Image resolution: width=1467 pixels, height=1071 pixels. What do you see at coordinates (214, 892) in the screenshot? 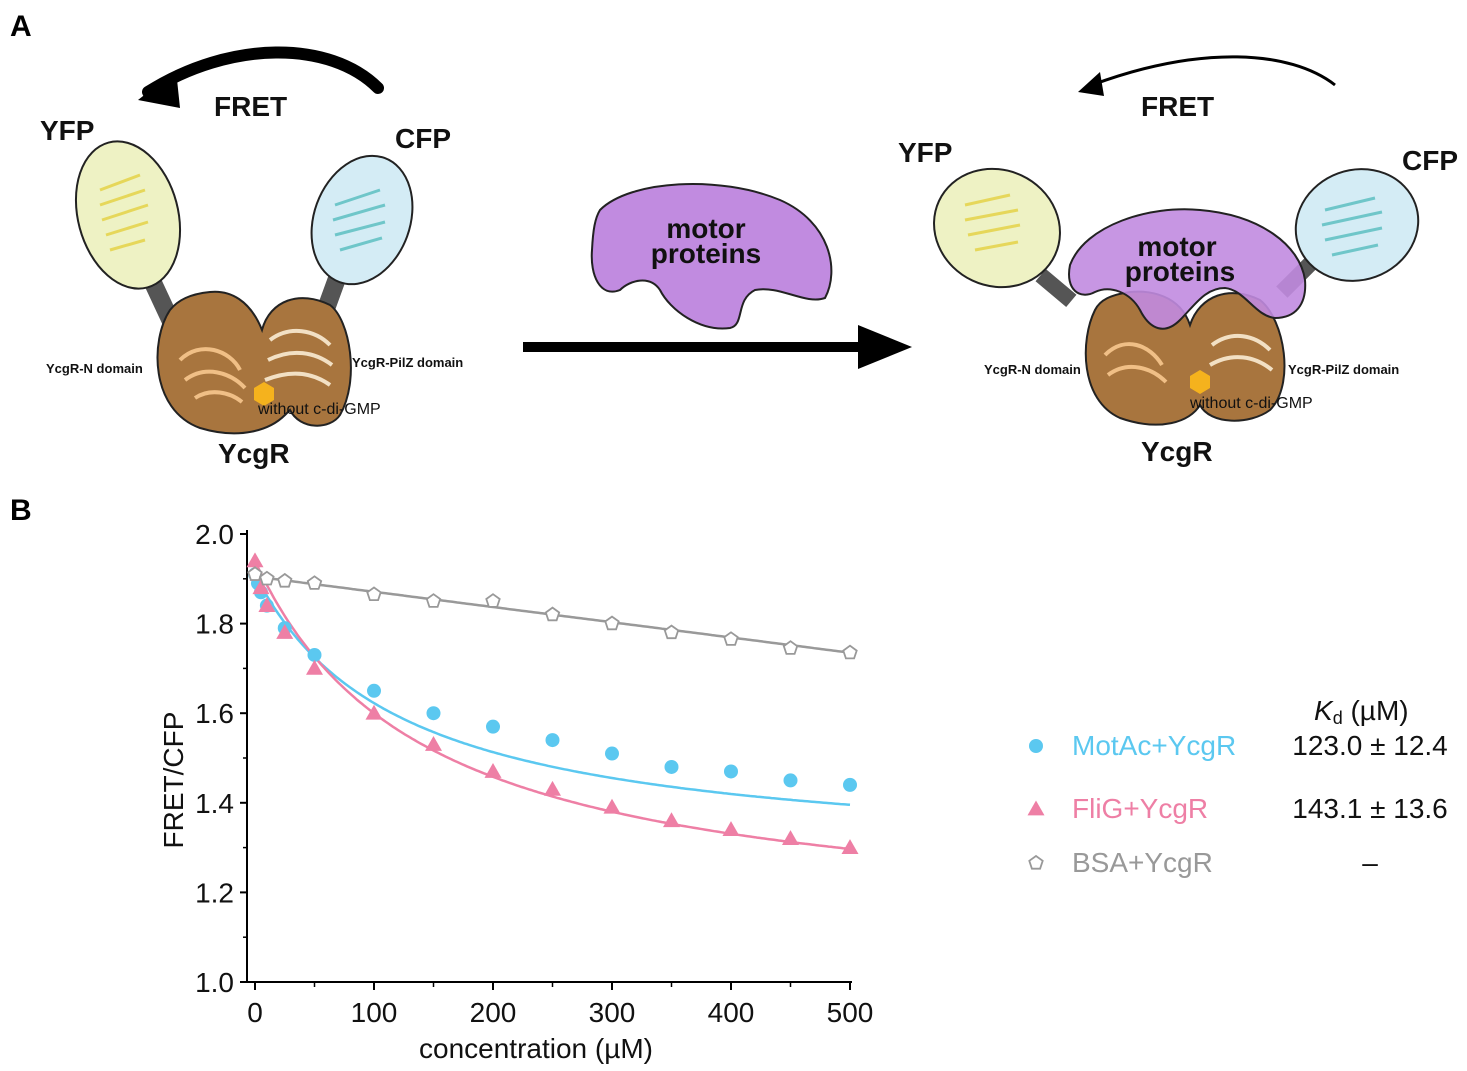
I see `y-tick-label: 1.2` at bounding box center [214, 892].